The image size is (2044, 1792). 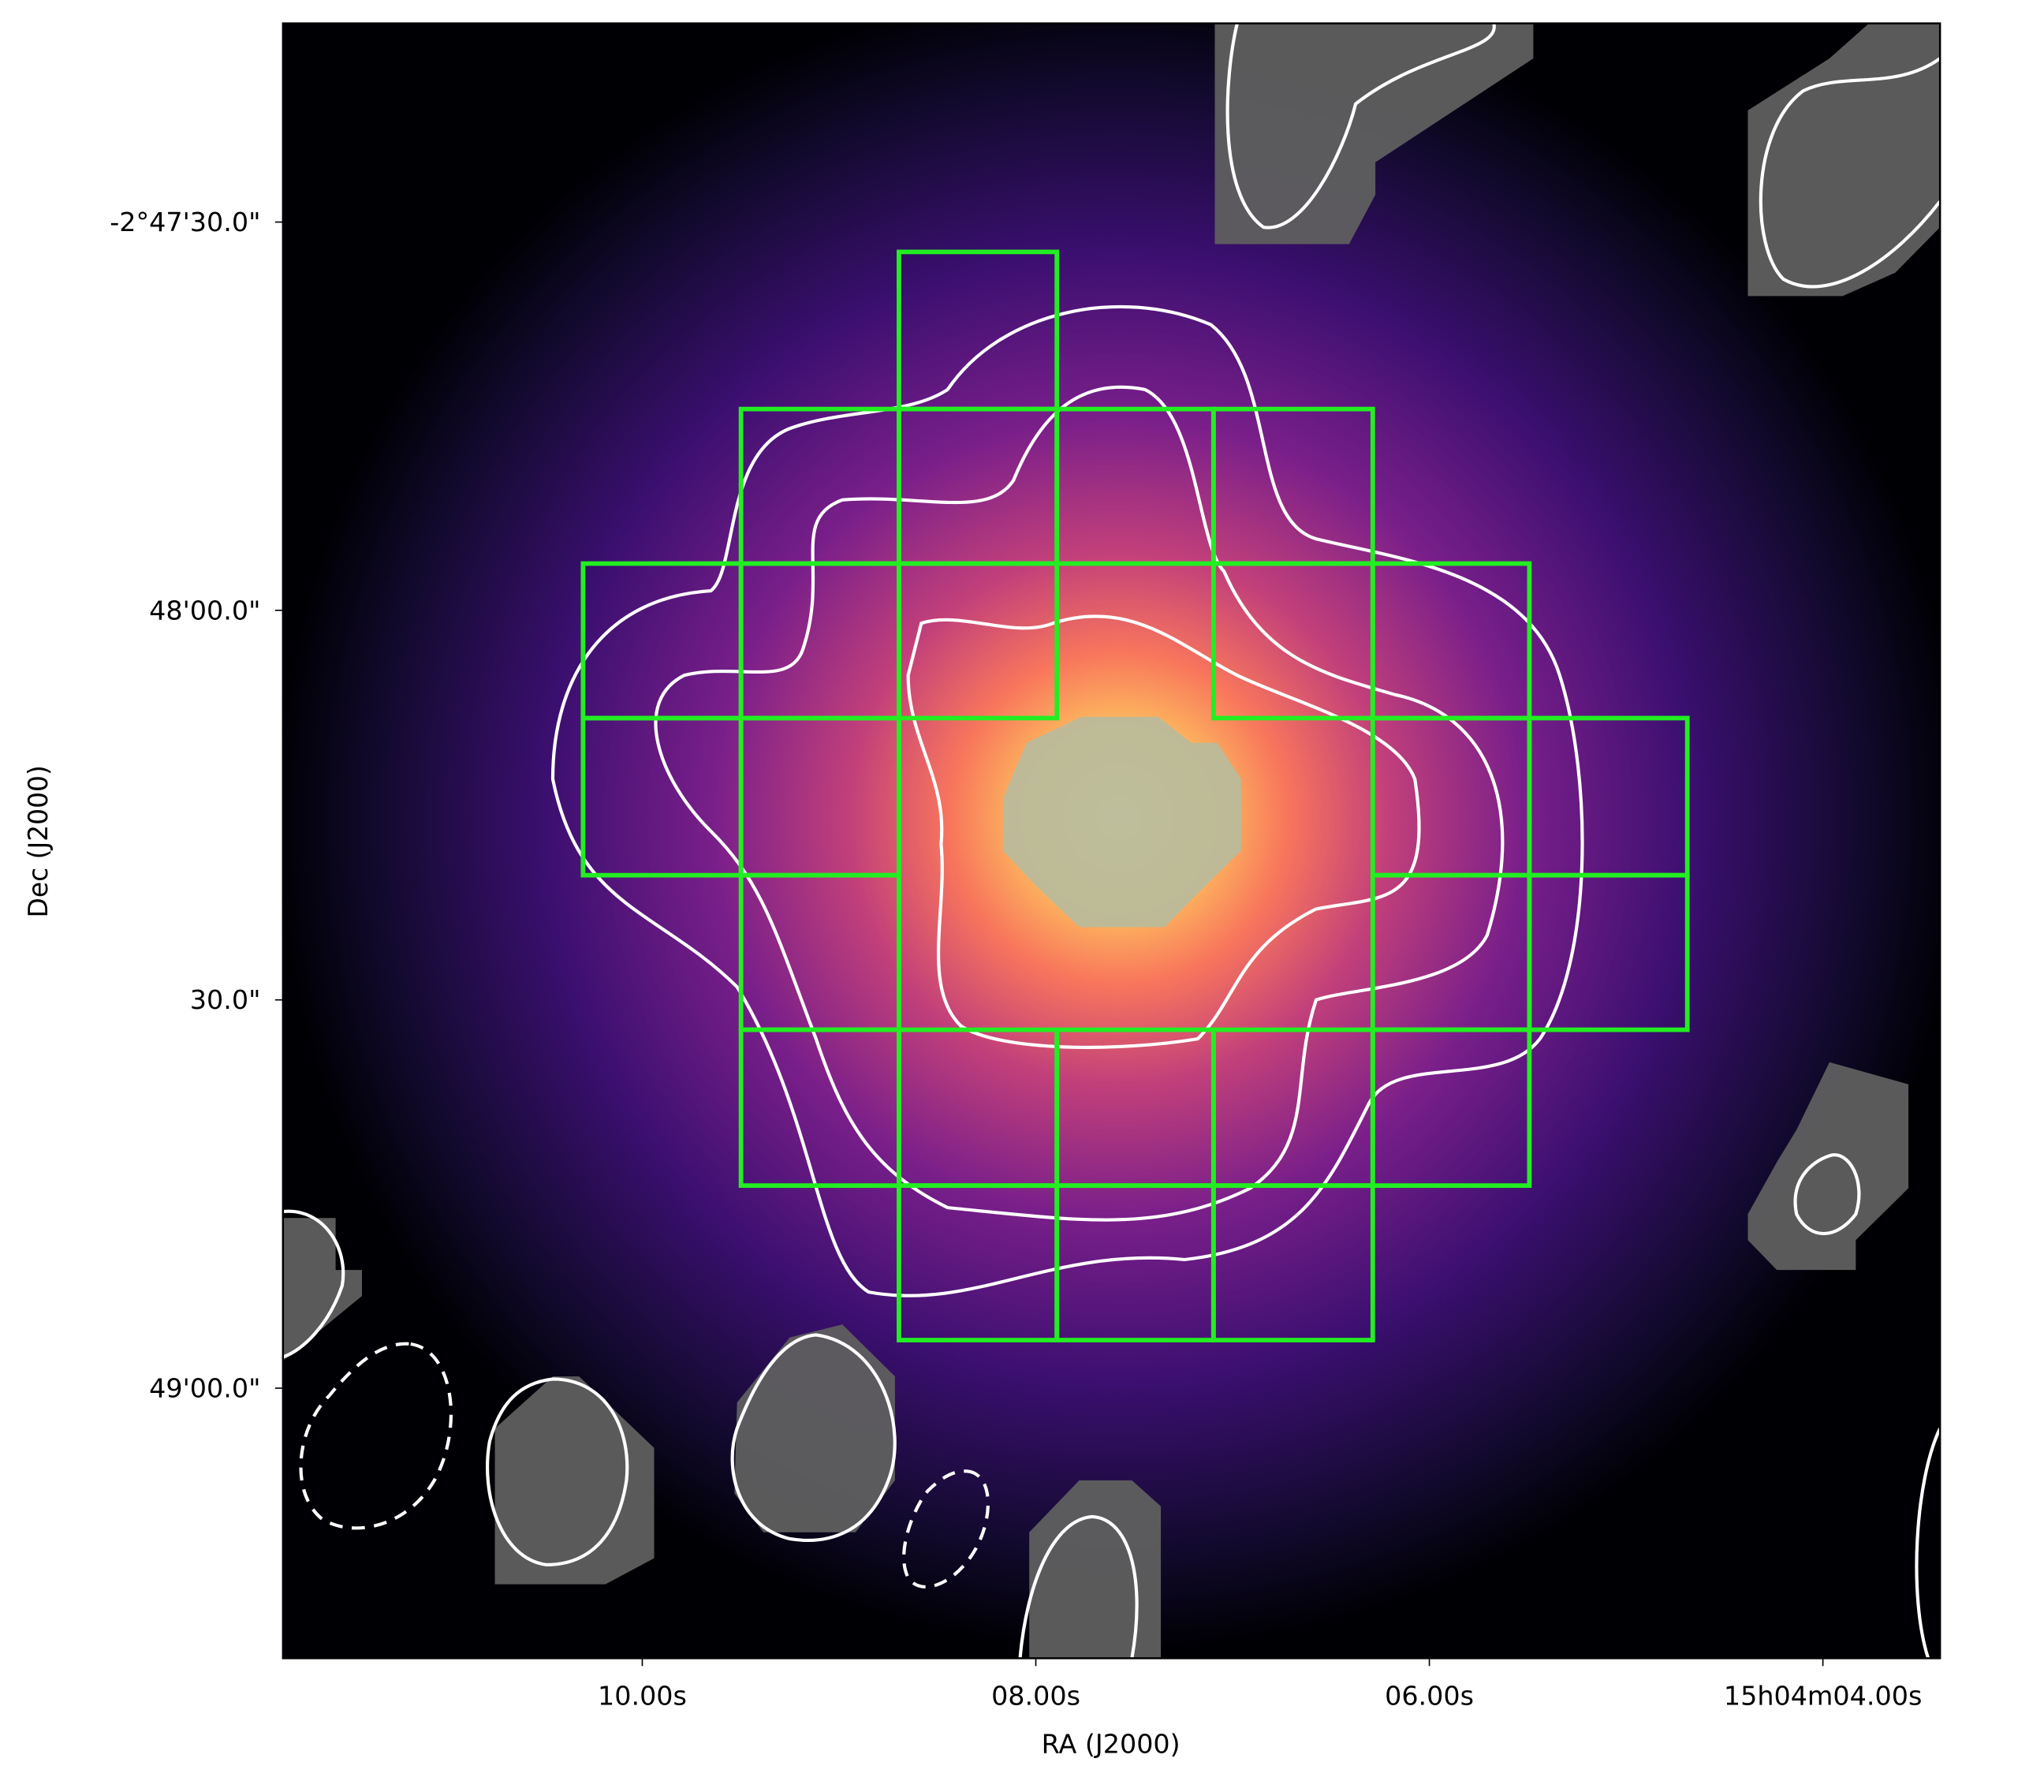 What do you see at coordinates (1035, 1696) in the screenshot?
I see `x-tick-label: 08.00s` at bounding box center [1035, 1696].